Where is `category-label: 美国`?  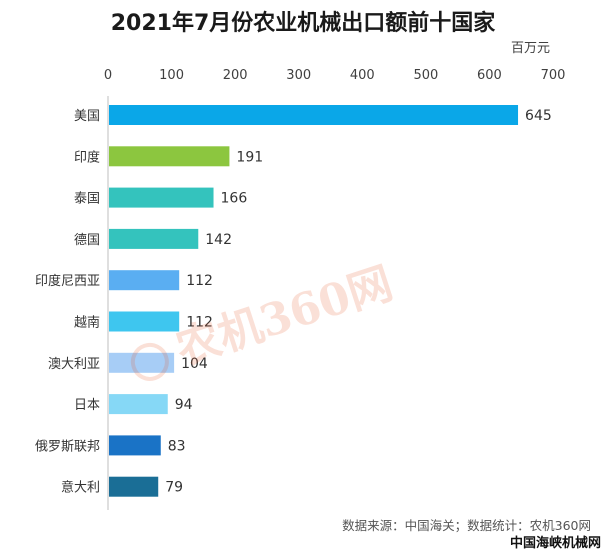
category-label: 美国 is located at coordinates (87, 116).